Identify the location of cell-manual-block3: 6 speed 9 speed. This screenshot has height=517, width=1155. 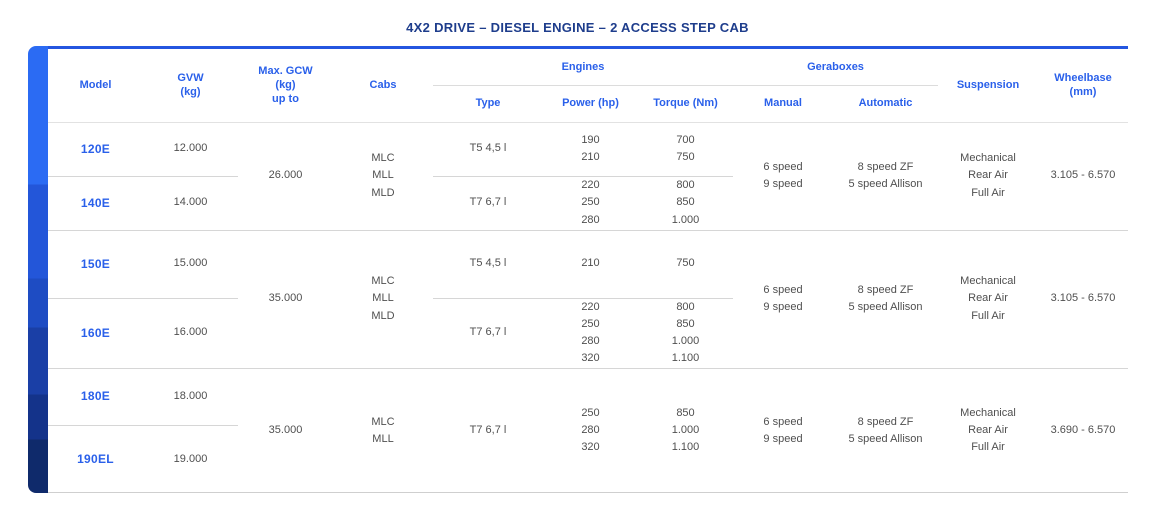
(783, 430).